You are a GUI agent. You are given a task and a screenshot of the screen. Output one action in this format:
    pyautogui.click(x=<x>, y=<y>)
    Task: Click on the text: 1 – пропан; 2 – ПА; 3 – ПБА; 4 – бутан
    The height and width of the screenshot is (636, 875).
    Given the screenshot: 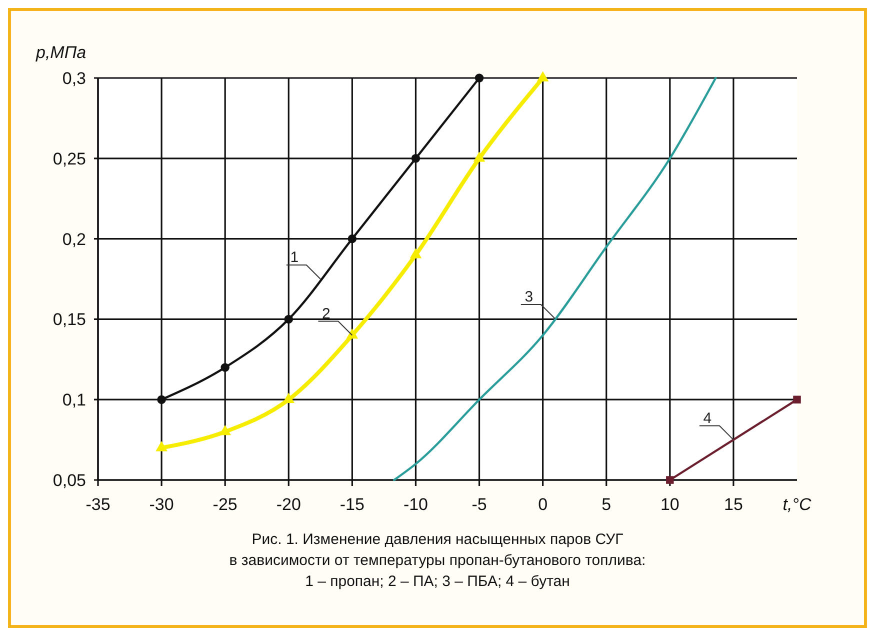 What is the action you would take?
    pyautogui.click(x=437, y=581)
    